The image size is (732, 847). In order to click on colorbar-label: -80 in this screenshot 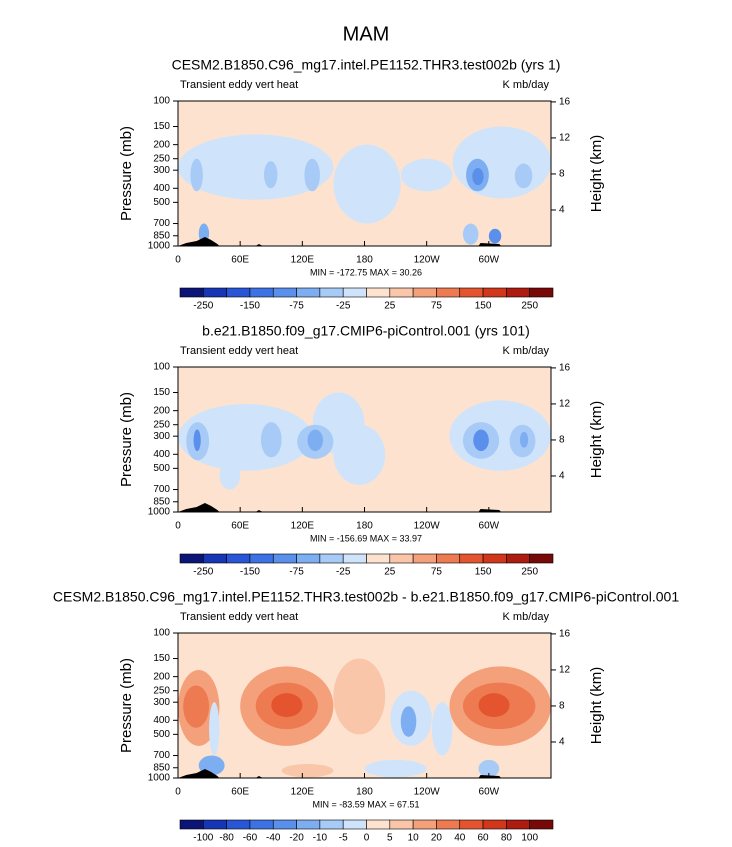, I will do `click(226, 837)`.